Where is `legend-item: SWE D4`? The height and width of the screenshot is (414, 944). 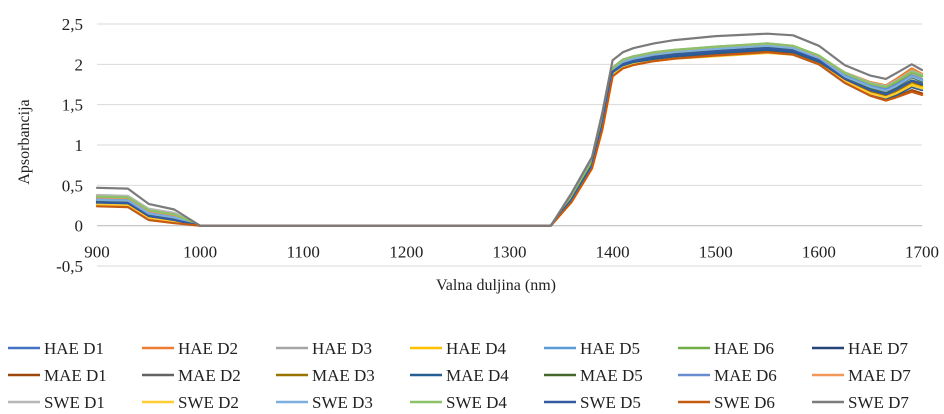 legend-item: SWE D4 is located at coordinates (458, 402).